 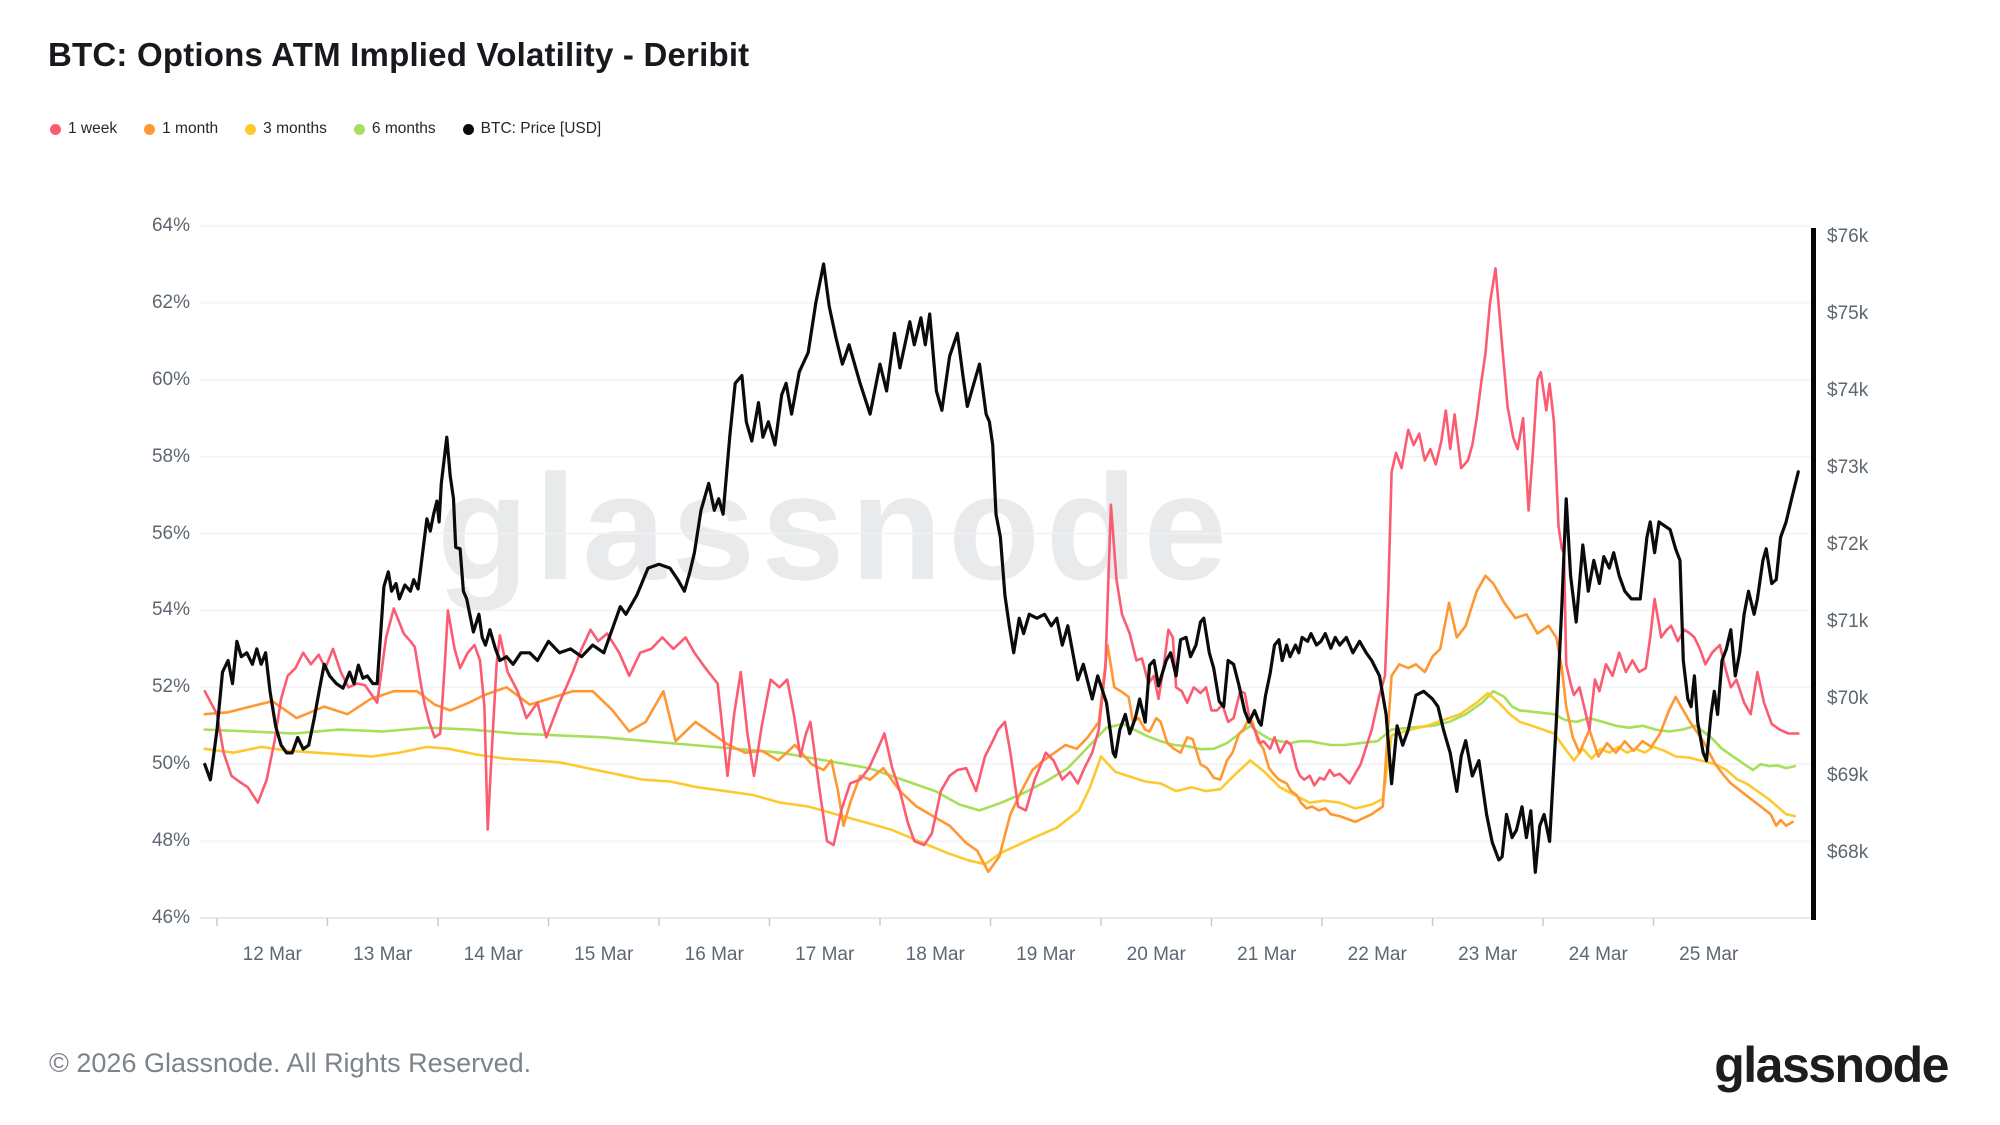 What do you see at coordinates (170, 379) in the screenshot?
I see `y-axis-label-left: 60%` at bounding box center [170, 379].